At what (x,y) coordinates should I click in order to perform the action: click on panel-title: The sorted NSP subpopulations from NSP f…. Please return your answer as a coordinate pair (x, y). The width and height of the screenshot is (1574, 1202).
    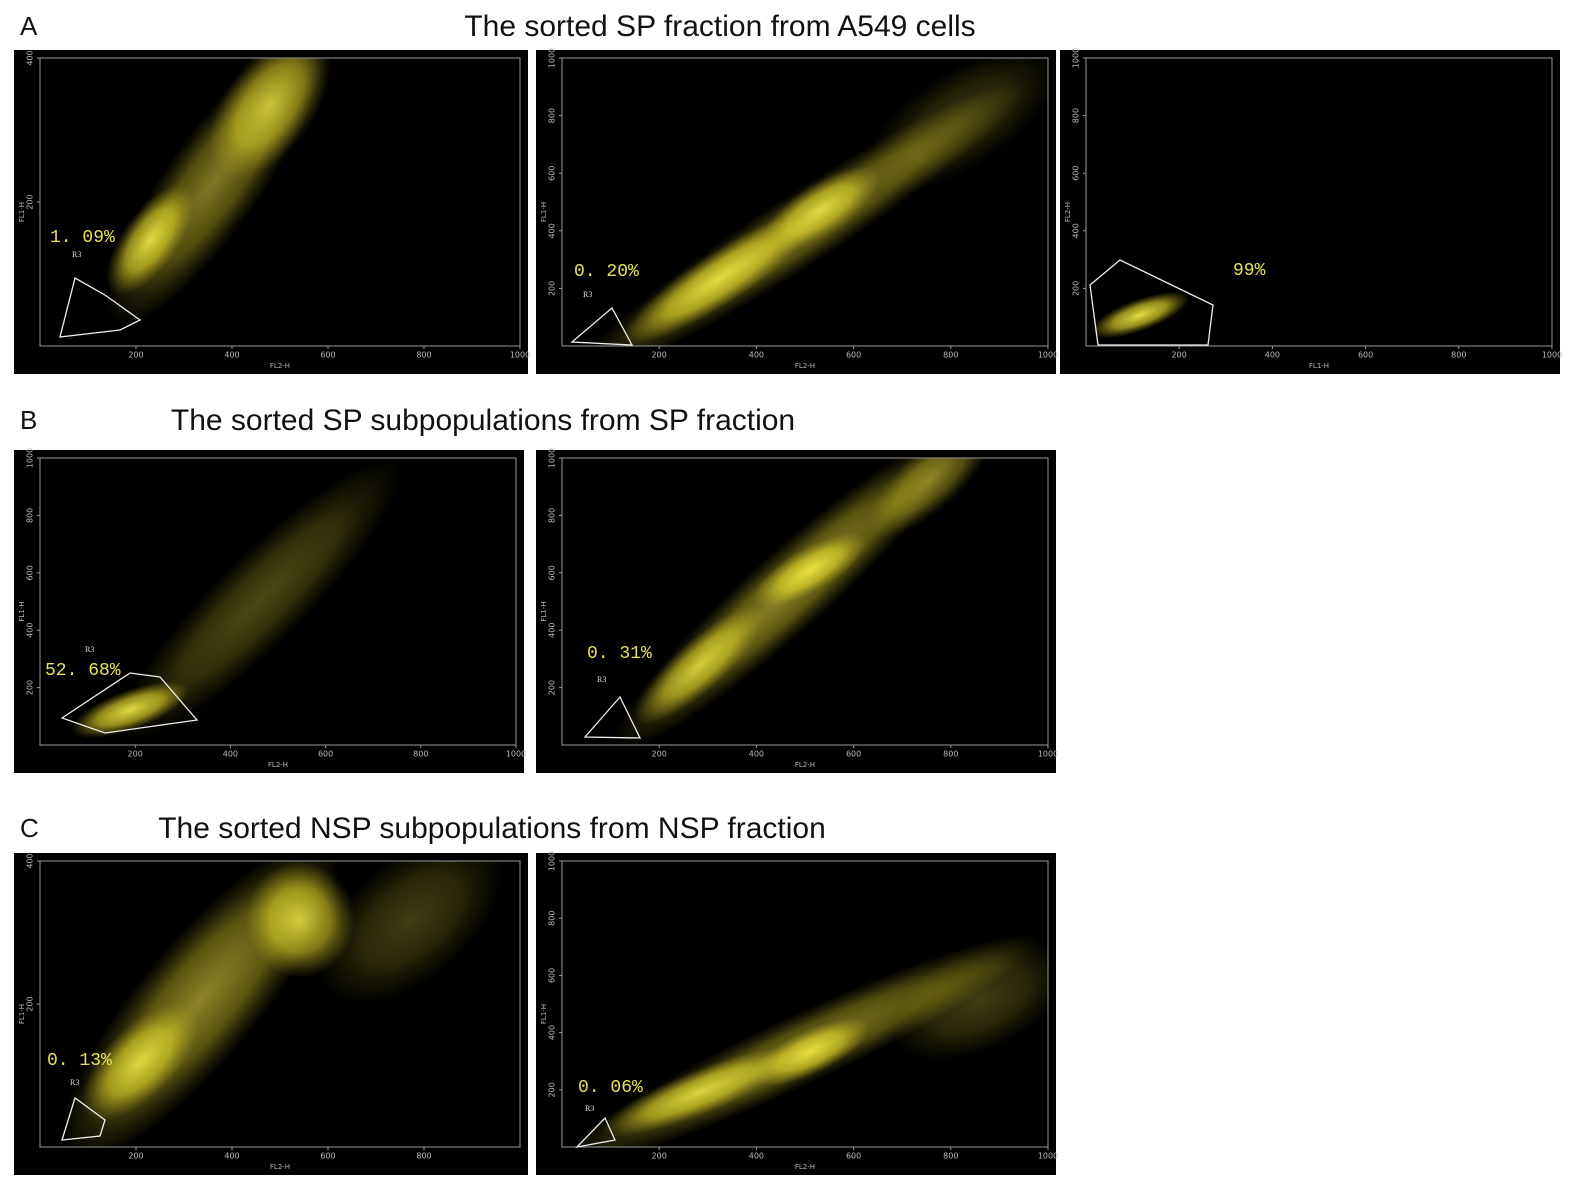
    Looking at the image, I should click on (492, 828).